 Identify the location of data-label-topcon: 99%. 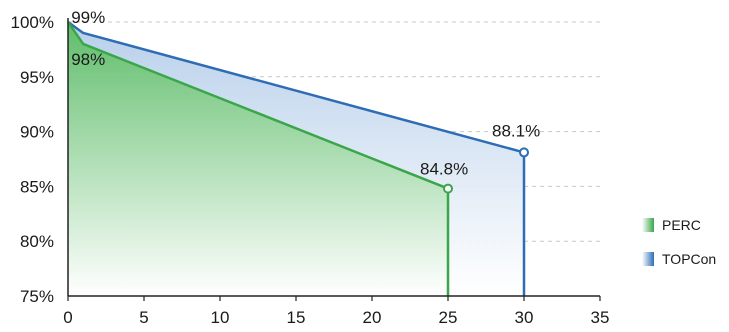
(88, 17).